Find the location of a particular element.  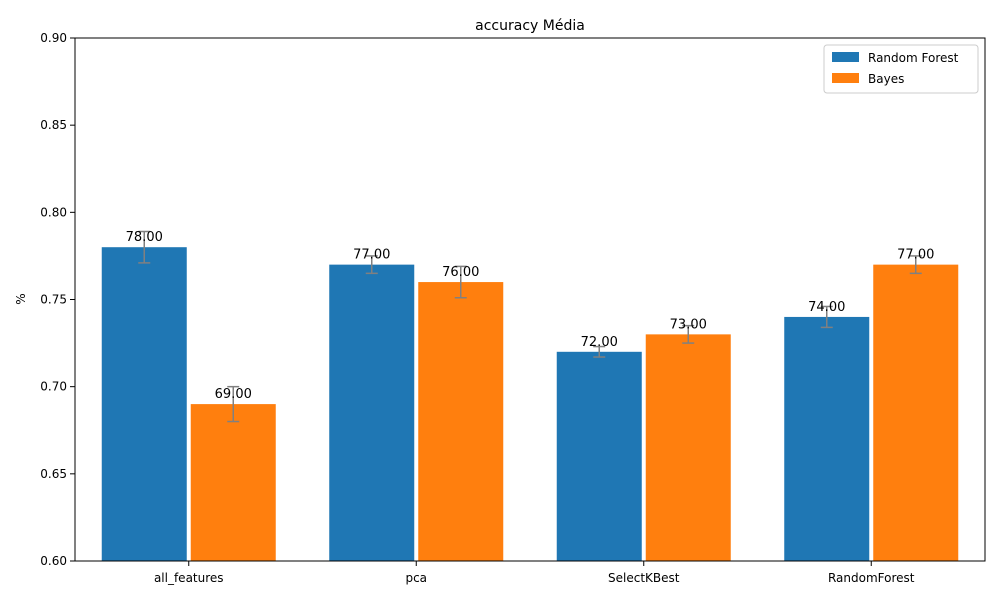

y-tick-label: 0.65 is located at coordinates (53, 474).